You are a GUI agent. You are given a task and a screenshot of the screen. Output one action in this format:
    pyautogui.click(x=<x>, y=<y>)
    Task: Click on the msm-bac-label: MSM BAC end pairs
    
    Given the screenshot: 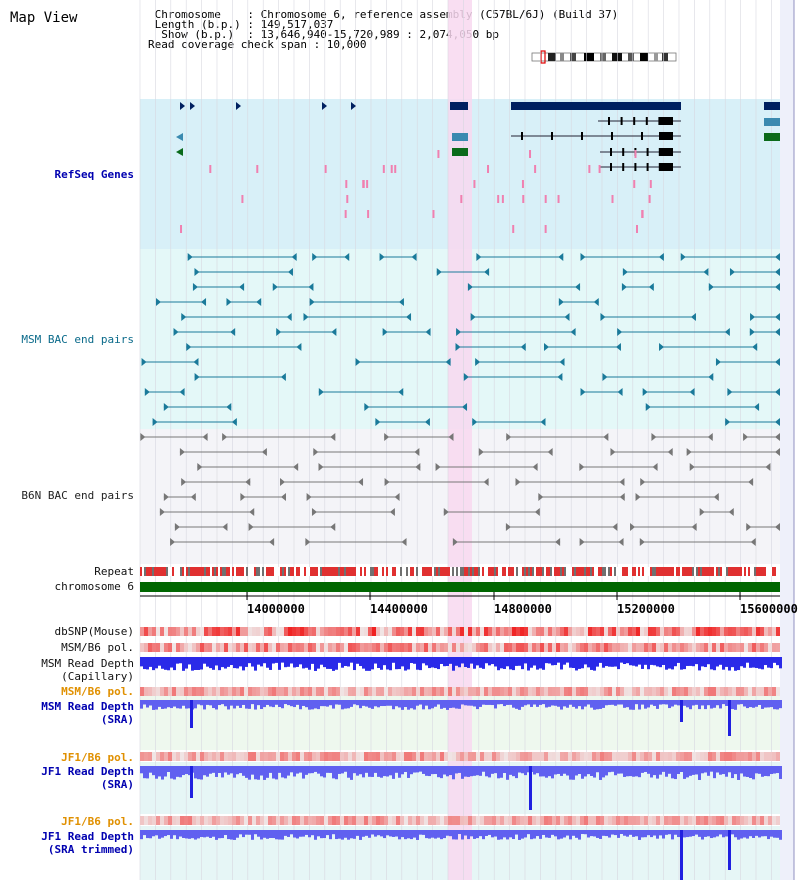 What is the action you would take?
    pyautogui.click(x=77, y=339)
    